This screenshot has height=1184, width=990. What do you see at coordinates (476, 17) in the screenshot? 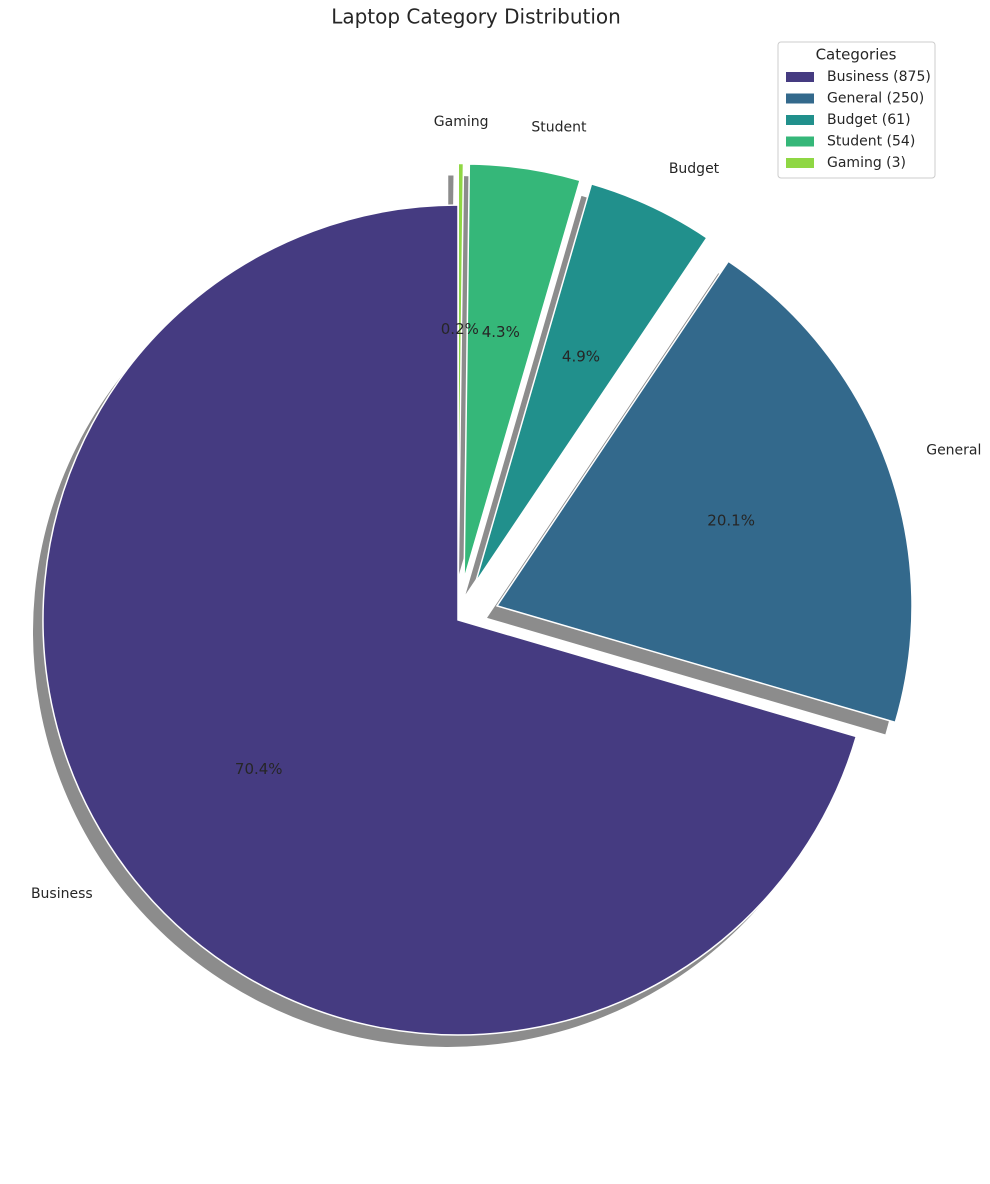
I see `chart-title: Laptop Category Distribution` at bounding box center [476, 17].